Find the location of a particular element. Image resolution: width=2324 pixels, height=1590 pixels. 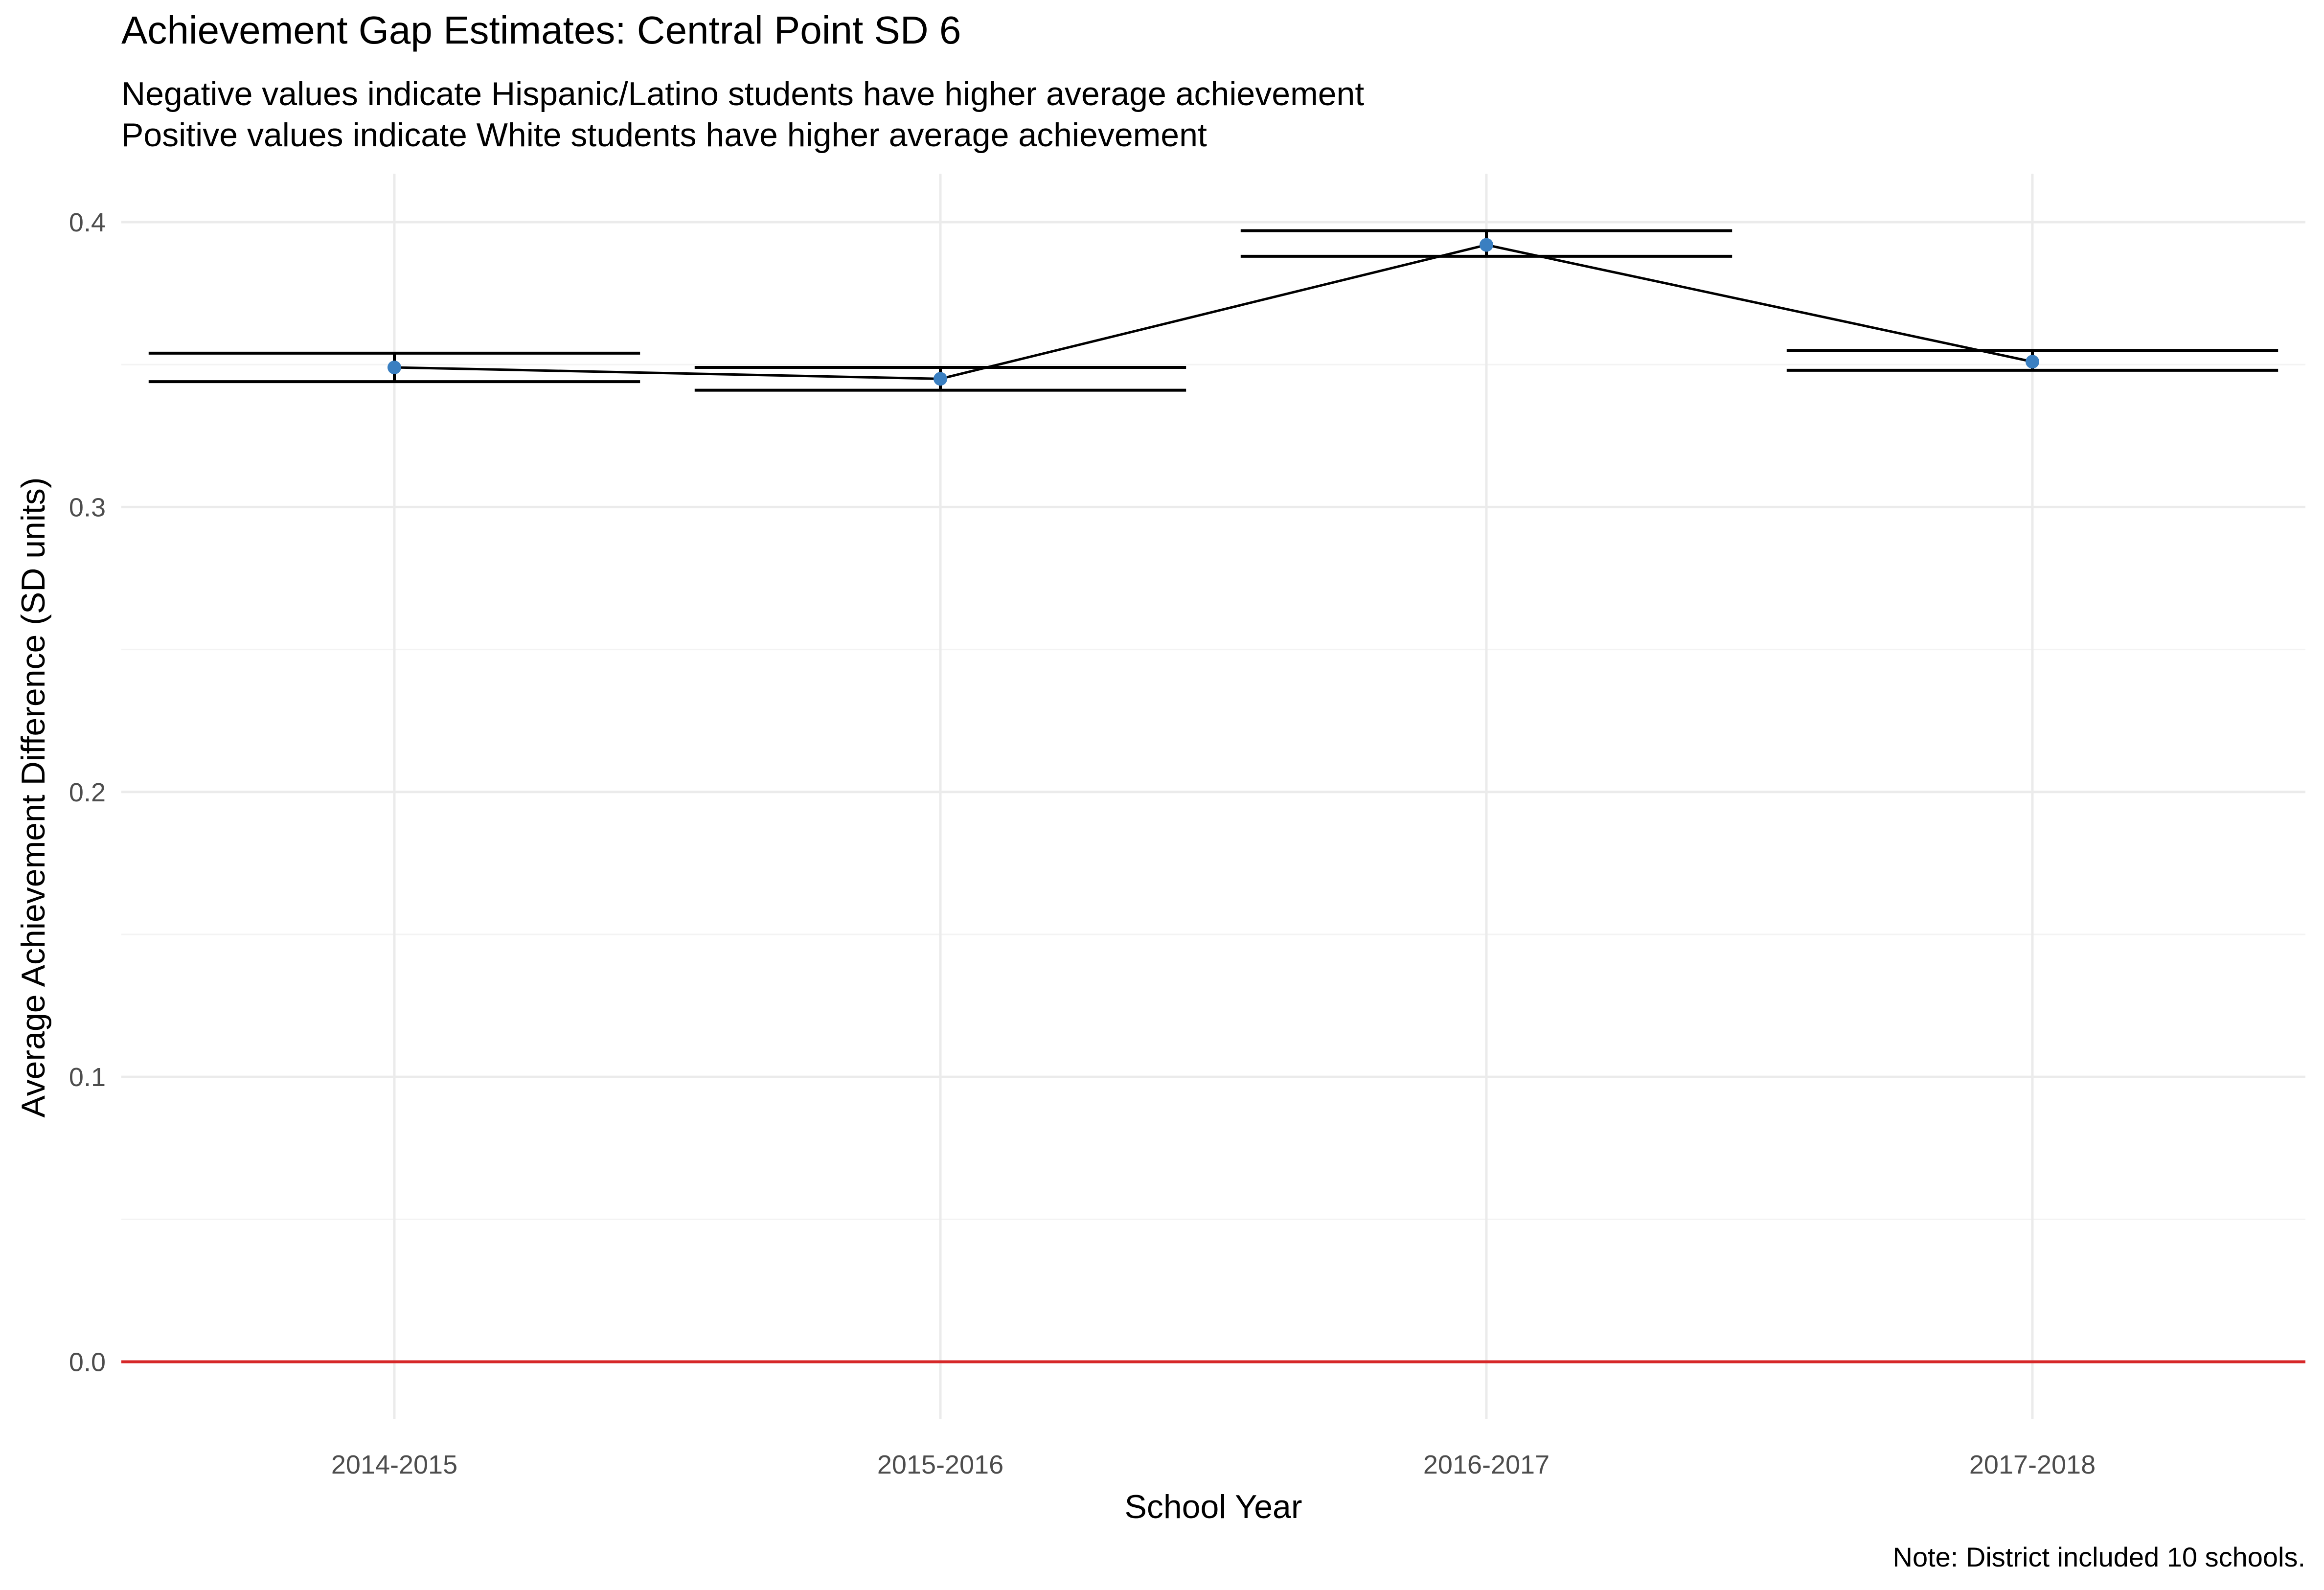

y-tick-label: 0.0 is located at coordinates (87, 1363).